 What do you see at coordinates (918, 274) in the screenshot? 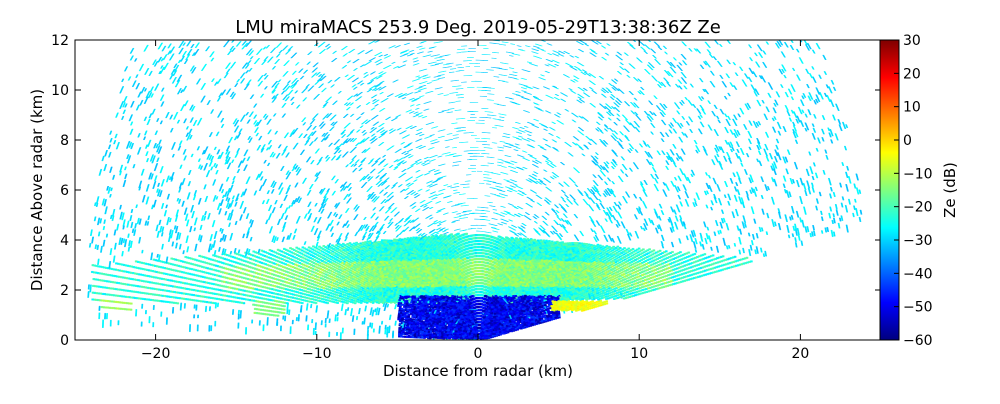
I see `colorbar-tick-label: −40` at bounding box center [918, 274].